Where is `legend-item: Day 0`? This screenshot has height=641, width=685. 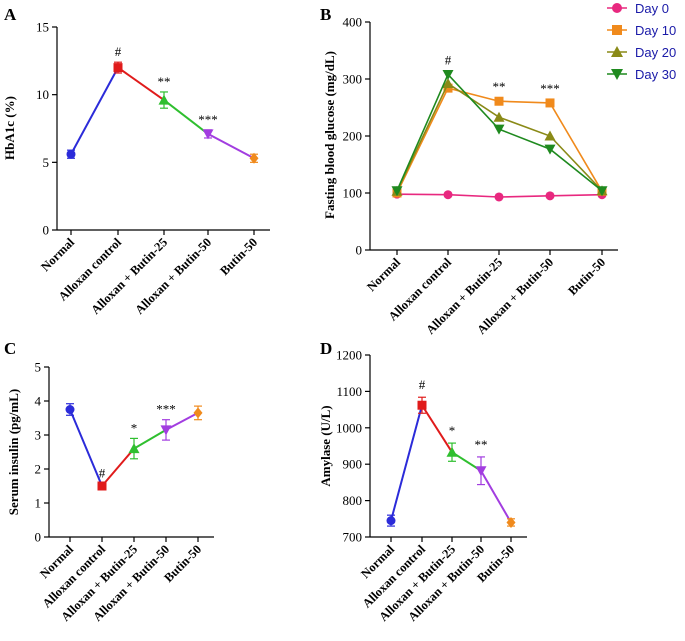 legend-item: Day 0 is located at coordinates (638, 8).